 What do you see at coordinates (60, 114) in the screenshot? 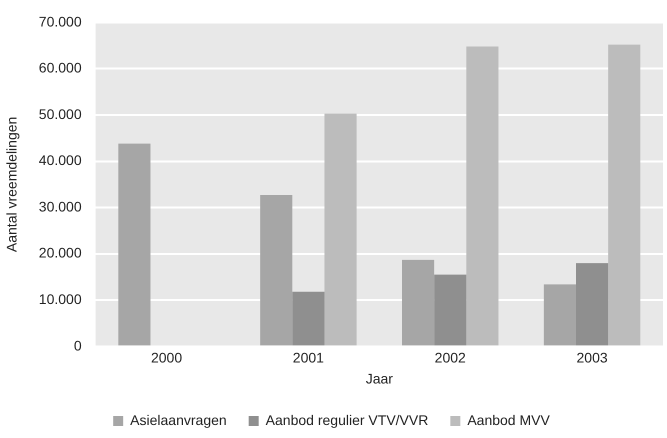
I see `y-tick-label: 50.000` at bounding box center [60, 114].